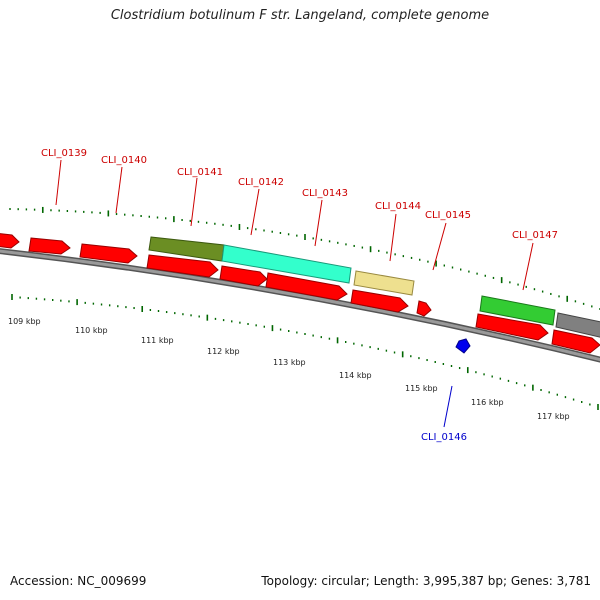 This screenshot has height=600, width=600. Describe the element at coordinates (261, 182) in the screenshot. I see `gene-label-cli-0142: CLI_0142` at that location.